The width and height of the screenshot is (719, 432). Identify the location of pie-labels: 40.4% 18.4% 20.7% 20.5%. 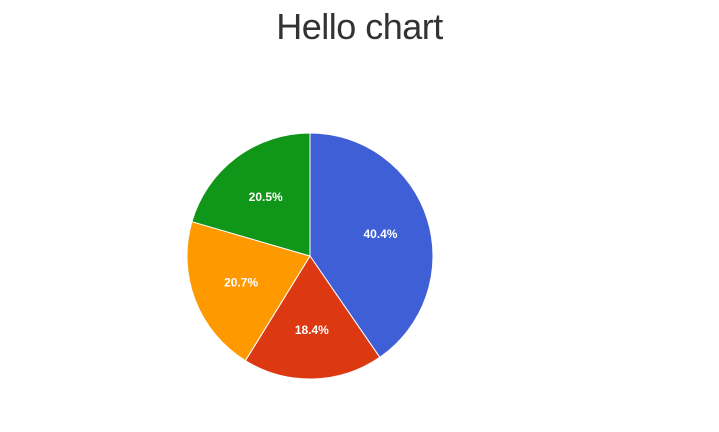
(311, 263).